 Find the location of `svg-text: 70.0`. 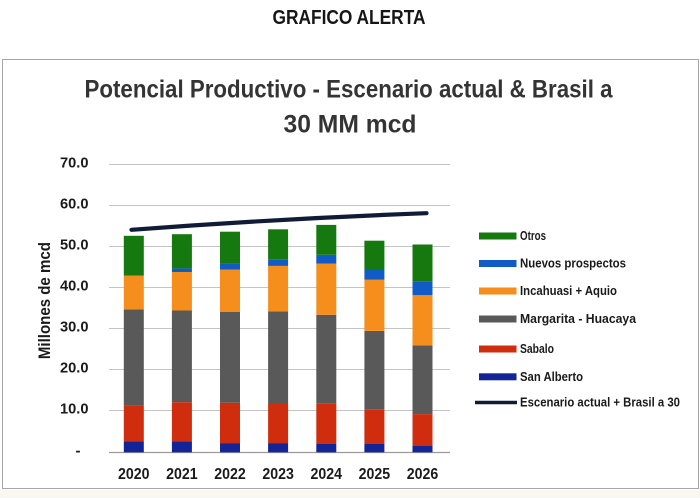

svg-text: 70.0 is located at coordinates (74, 163).